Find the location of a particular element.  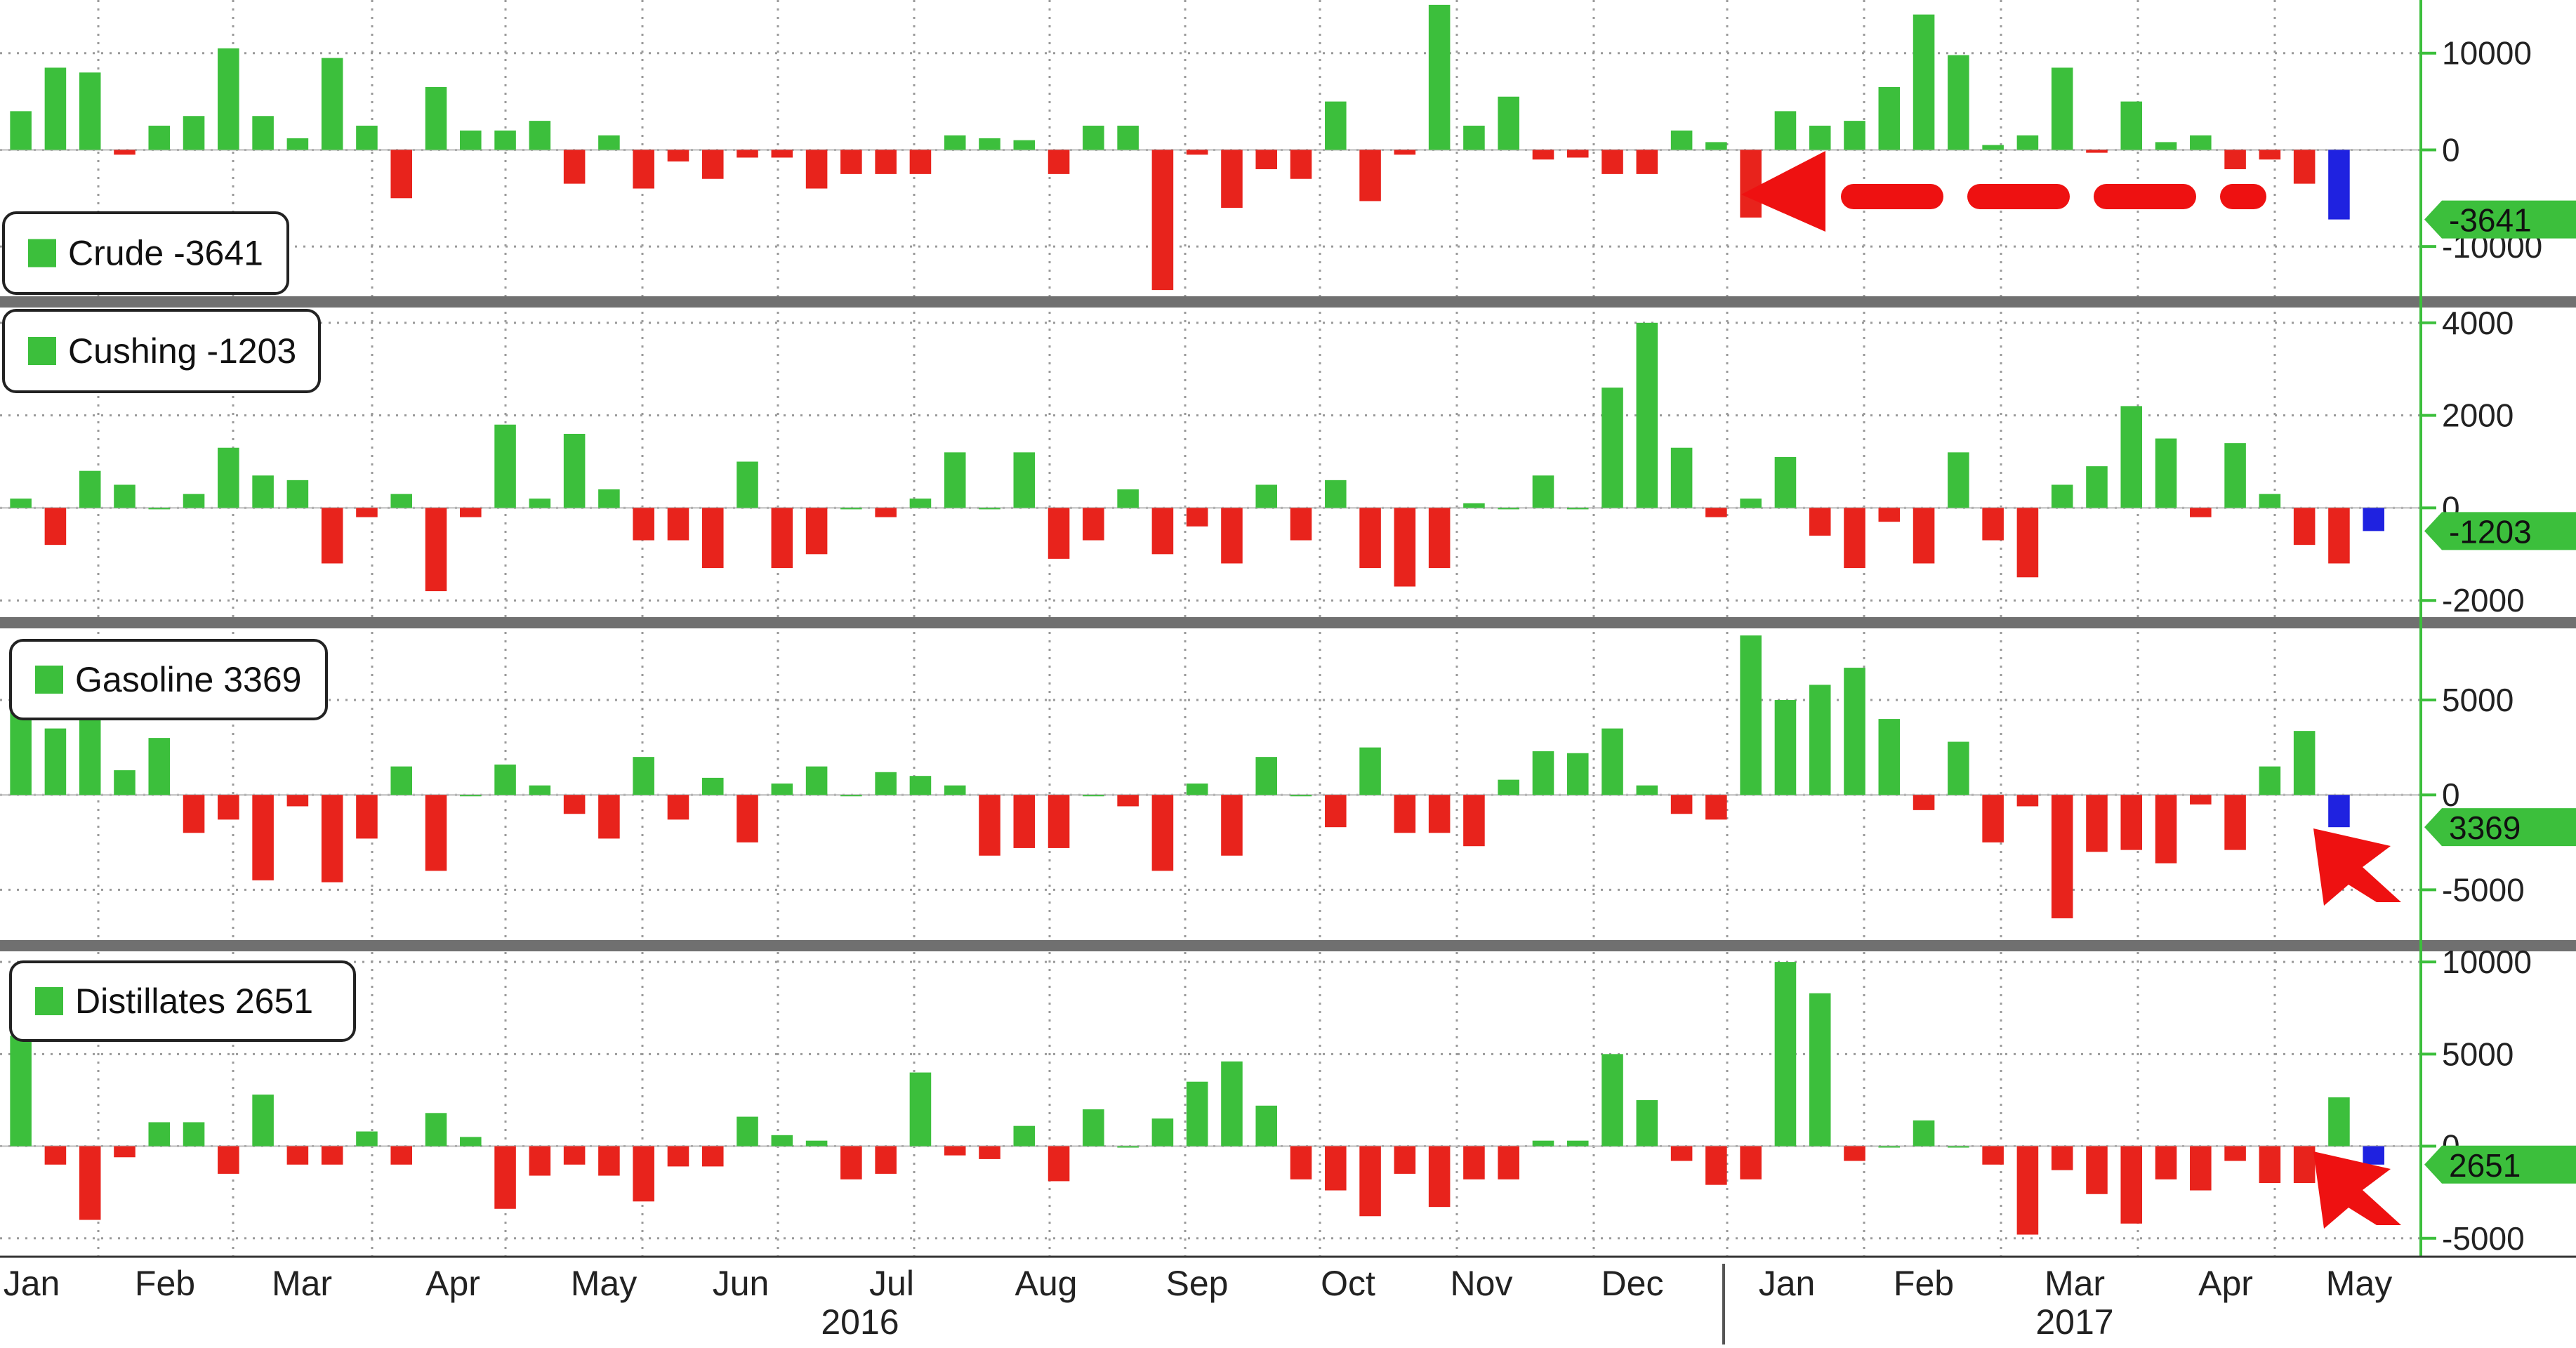

x-month-label: Jun is located at coordinates (741, 1283).